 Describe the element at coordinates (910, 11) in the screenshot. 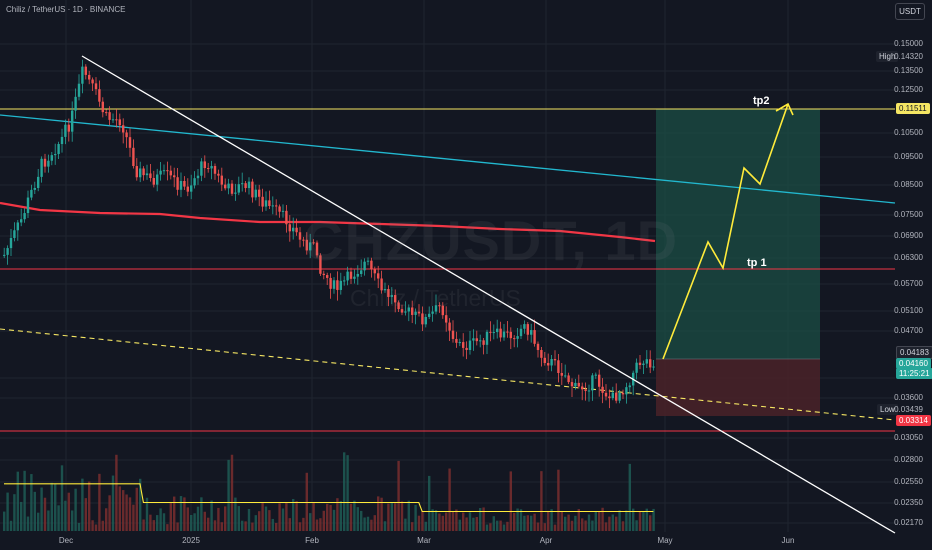

I see `currency-button: USDT` at that location.